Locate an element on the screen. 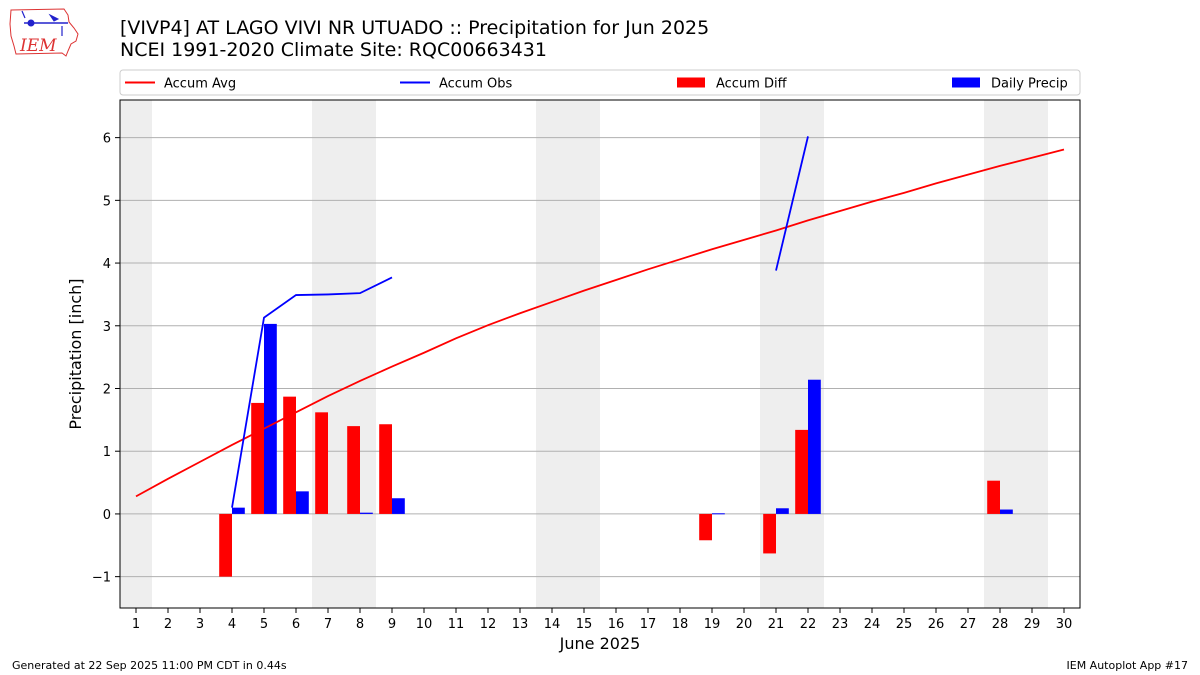 The image size is (1200, 675). legend-swatch-accum-diff is located at coordinates (691, 82).